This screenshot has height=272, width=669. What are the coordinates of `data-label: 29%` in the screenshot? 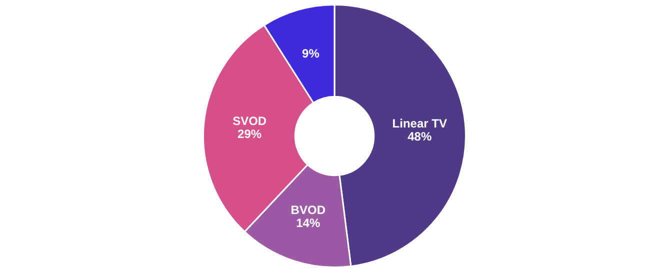 It's located at (250, 133).